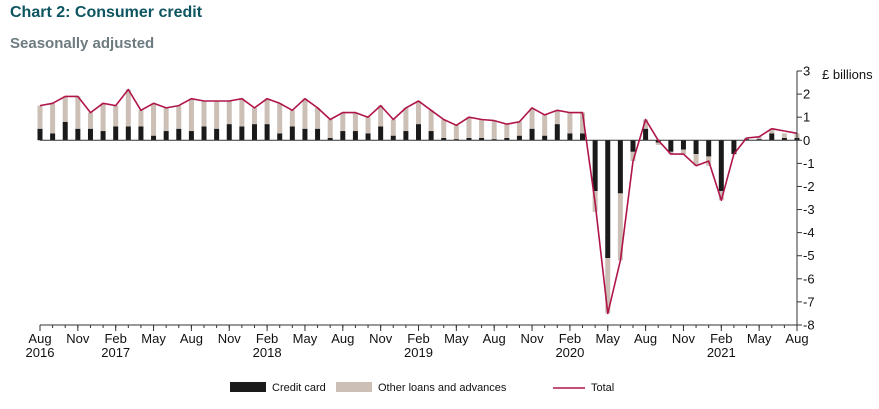 The width and height of the screenshot is (879, 409). What do you see at coordinates (809, 232) in the screenshot?
I see `y-tick-label: -4` at bounding box center [809, 232].